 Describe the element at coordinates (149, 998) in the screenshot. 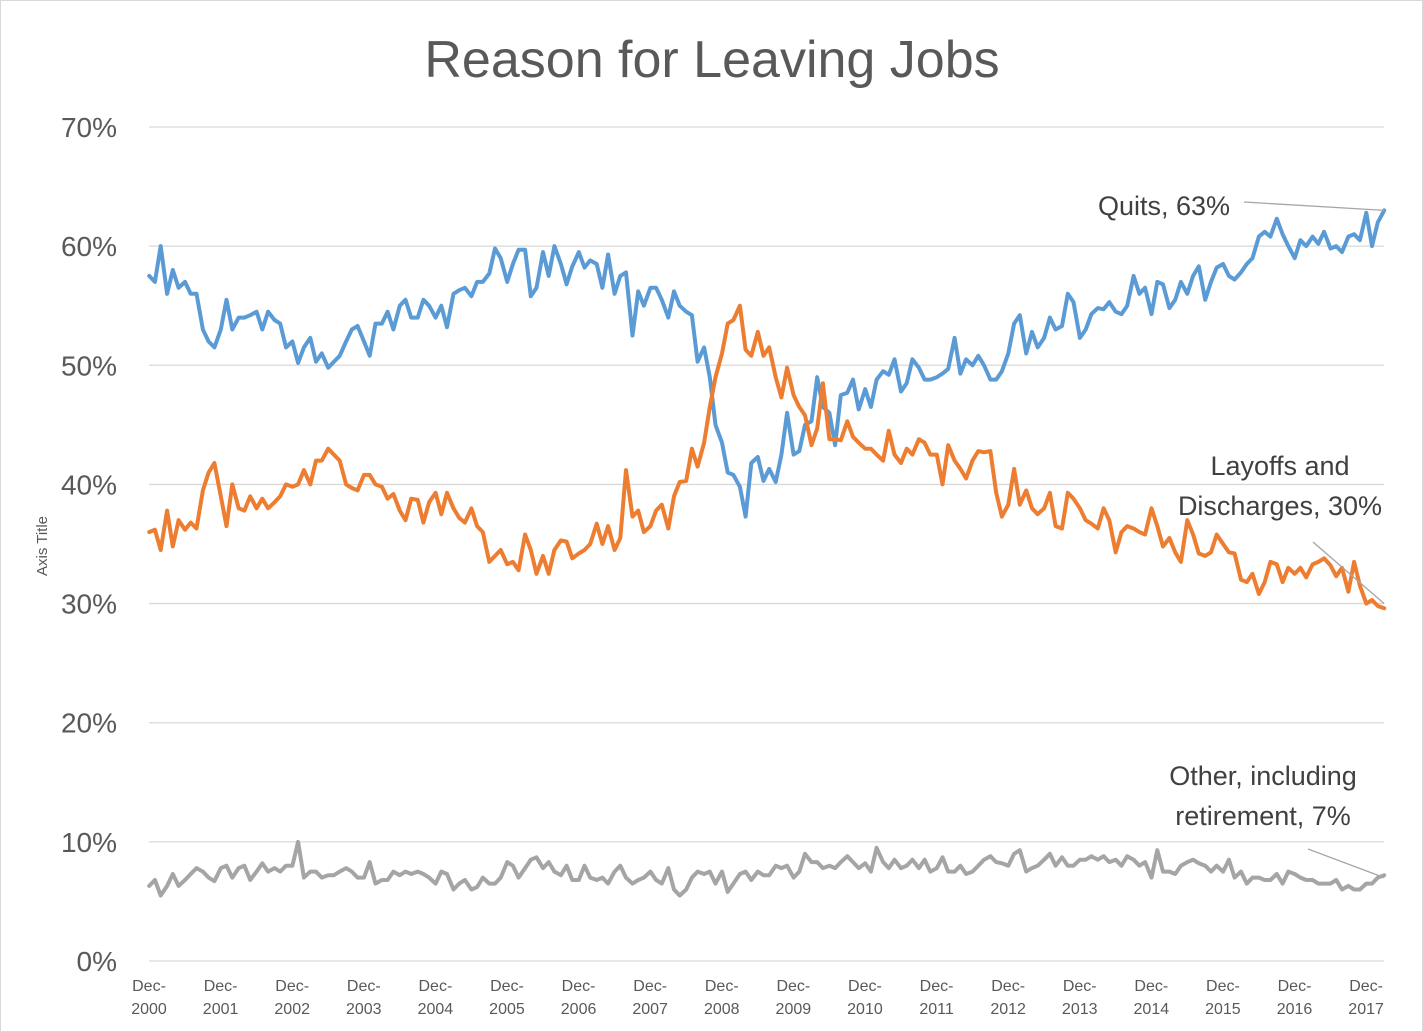

I see `x-tick-label-2000: Dec-2000` at that location.